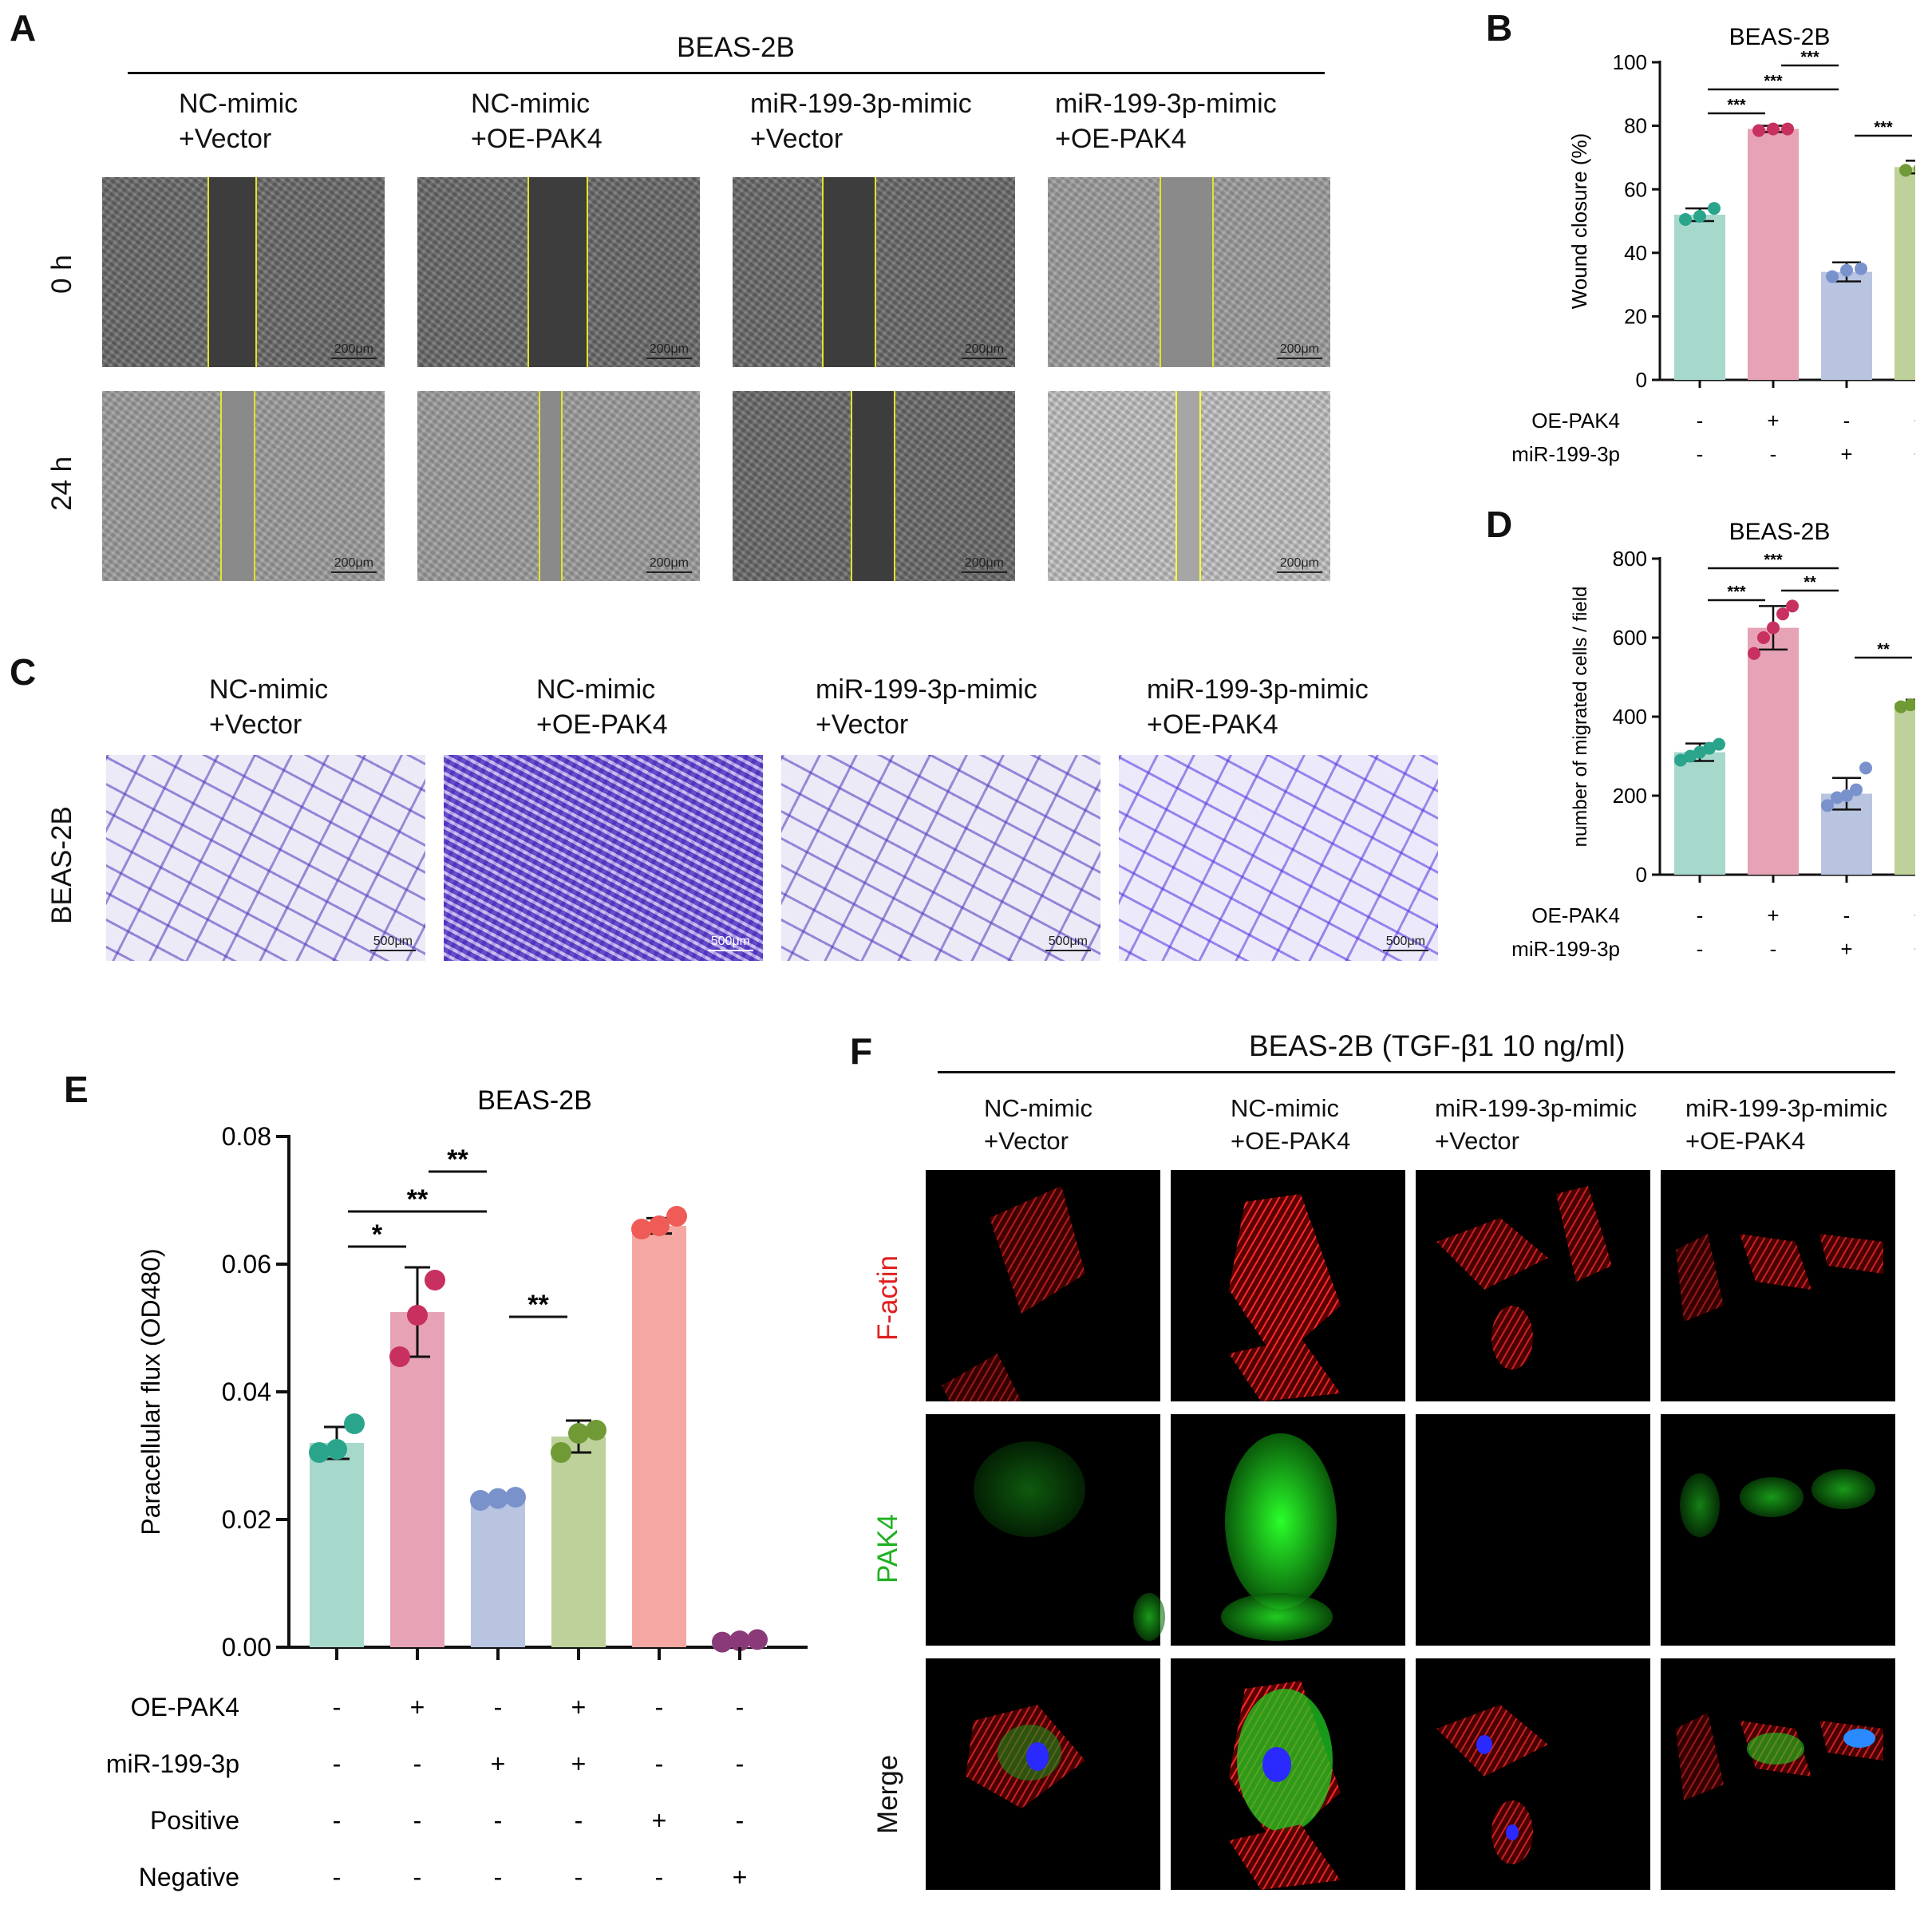  What do you see at coordinates (558, 486) in the screenshot?
I see `wound-image-24h-2: 200μm` at bounding box center [558, 486].